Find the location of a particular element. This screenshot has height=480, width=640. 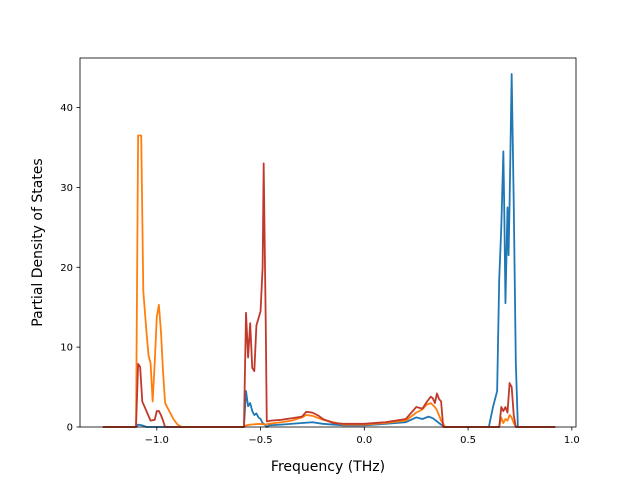

x-axis-title: Frequency (THz) is located at coordinates (328, 467).